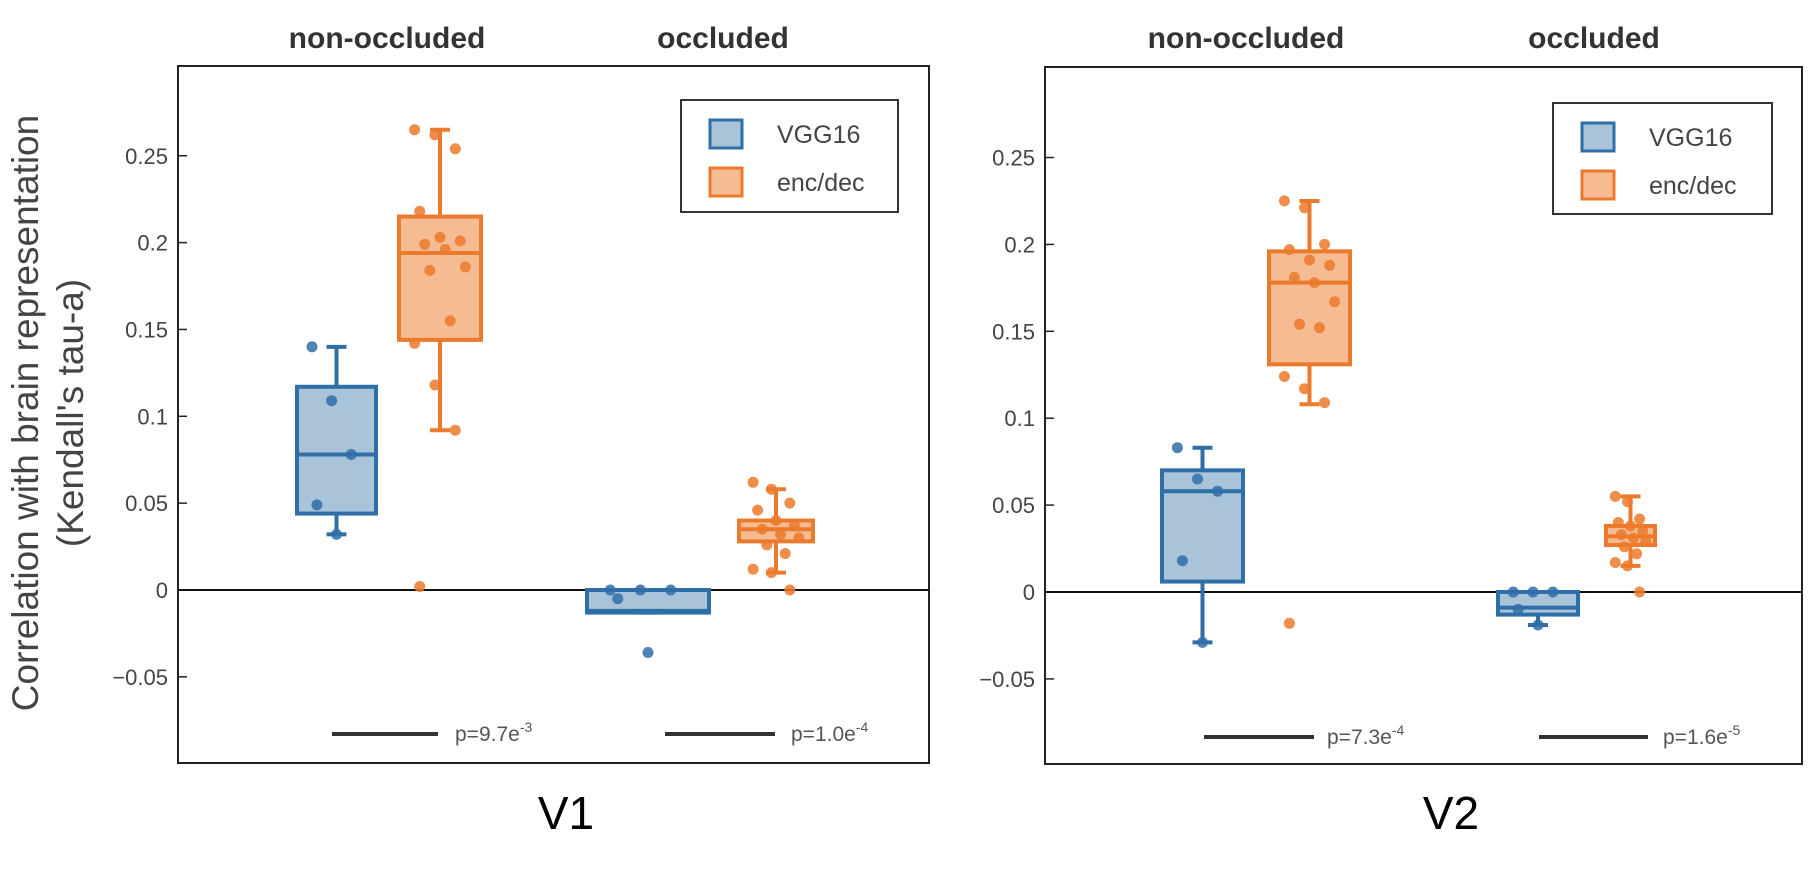  What do you see at coordinates (1007, 679) in the screenshot?
I see `y-tick-label: −0.05` at bounding box center [1007, 679].